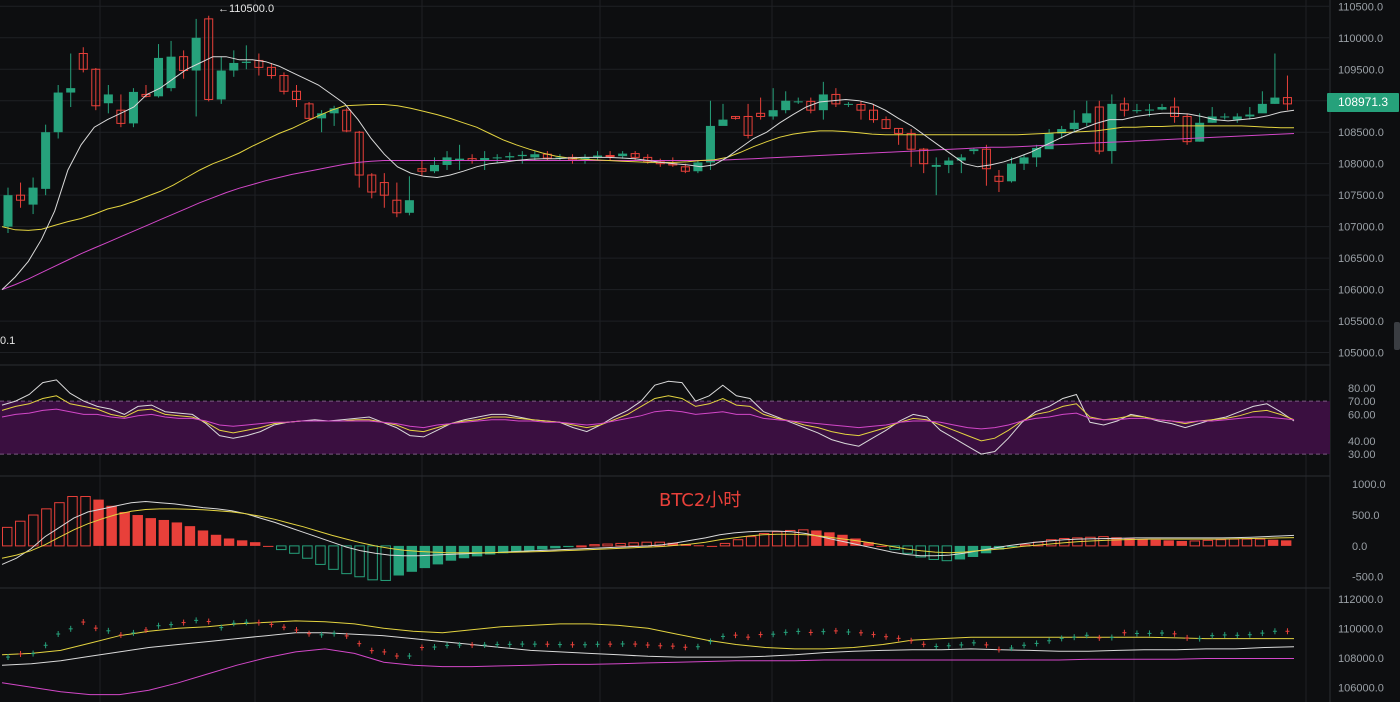 The width and height of the screenshot is (1400, 702). Describe the element at coordinates (1361, 196) in the screenshot. I see `main-axis-tick-label: 107500.0` at that location.